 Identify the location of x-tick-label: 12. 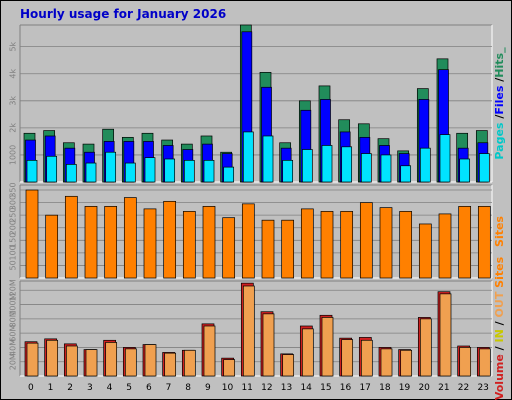
(266, 388).